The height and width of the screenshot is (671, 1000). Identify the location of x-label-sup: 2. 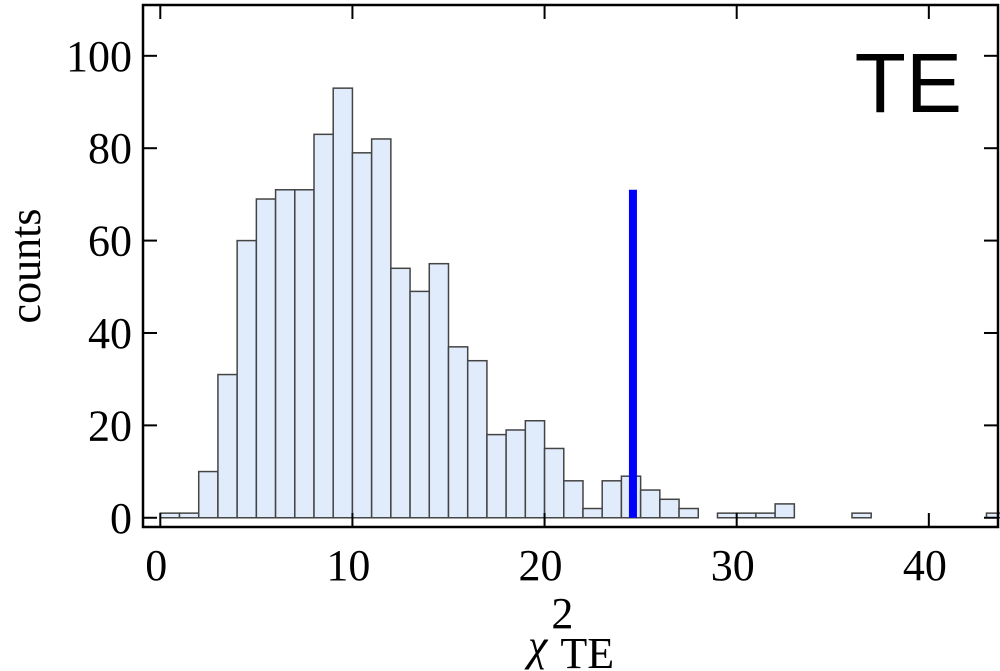
(562, 613).